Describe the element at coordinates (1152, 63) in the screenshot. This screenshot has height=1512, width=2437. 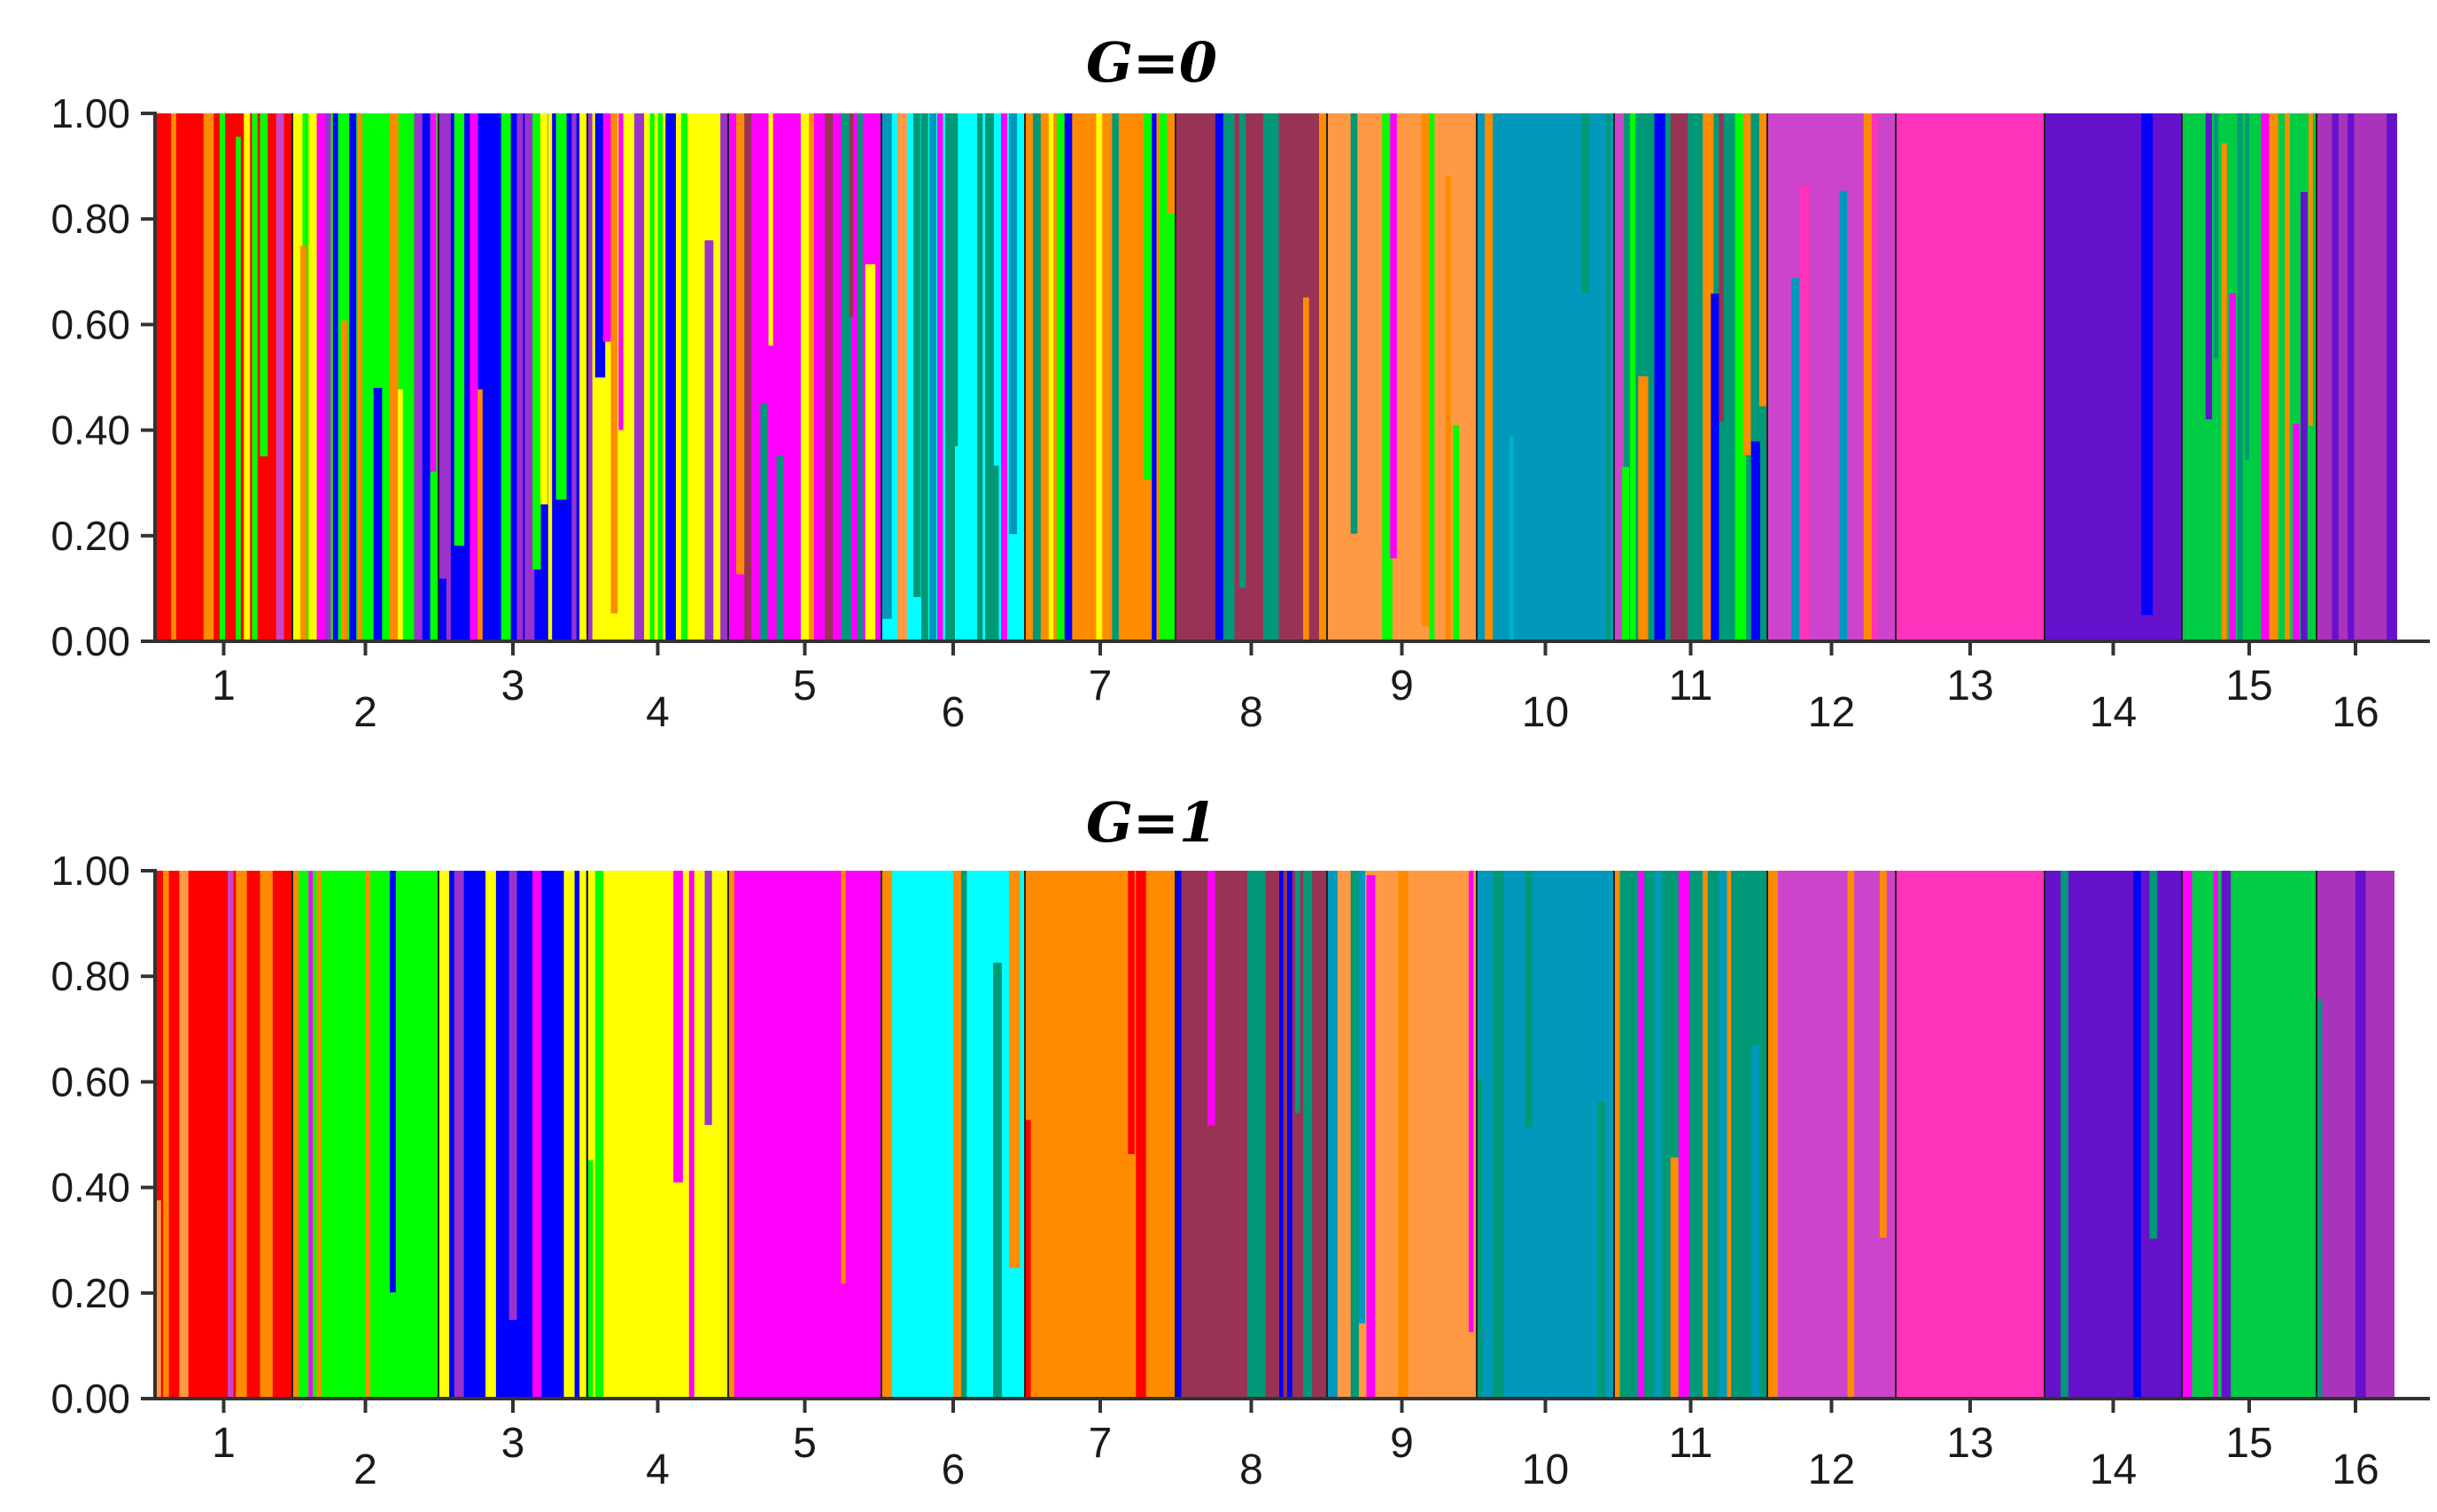
I see `panel-title: G=0` at that location.